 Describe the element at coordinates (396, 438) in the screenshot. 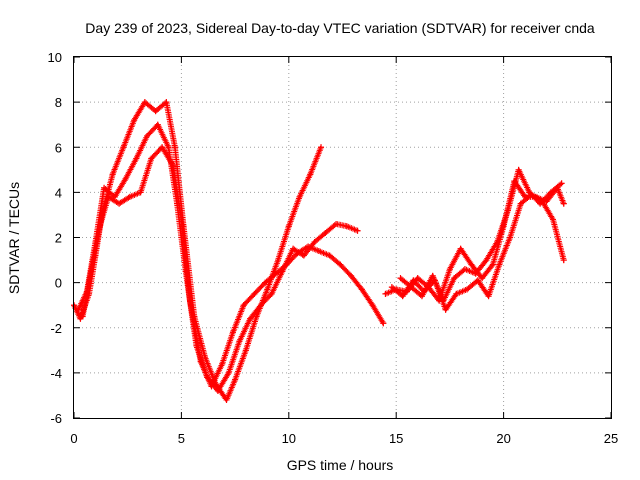

I see `x-tick-label: 15` at that location.